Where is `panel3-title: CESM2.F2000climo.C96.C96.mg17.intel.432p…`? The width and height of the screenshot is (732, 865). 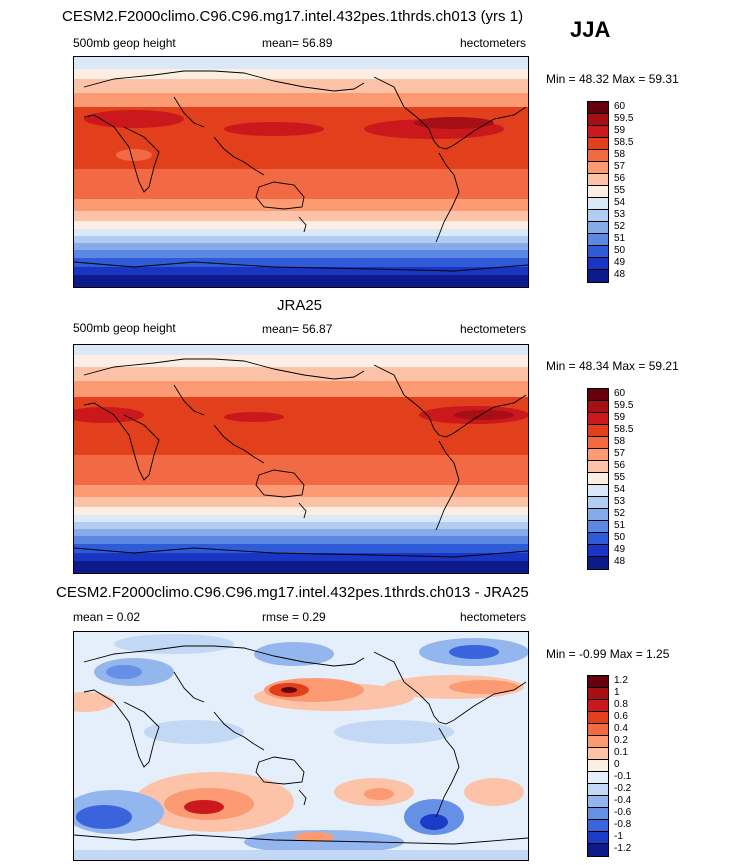 panel3-title: CESM2.F2000climo.C96.C96.mg17.intel.432p… is located at coordinates (292, 592).